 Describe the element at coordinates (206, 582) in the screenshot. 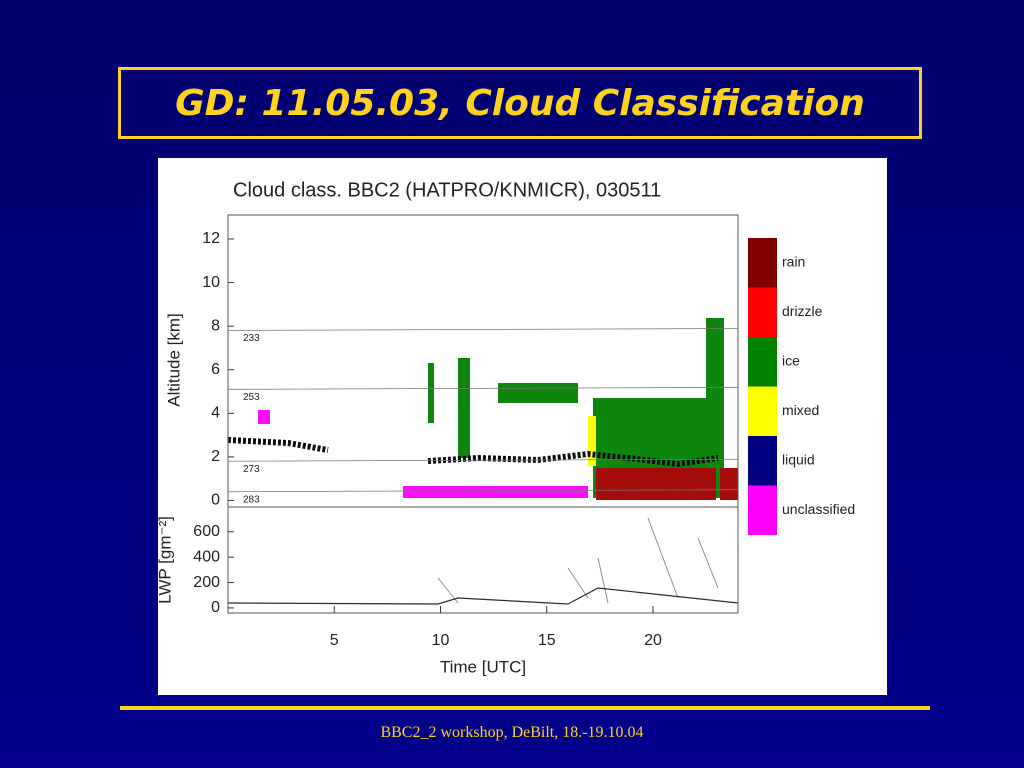

I see `y-tick-label: 200` at that location.